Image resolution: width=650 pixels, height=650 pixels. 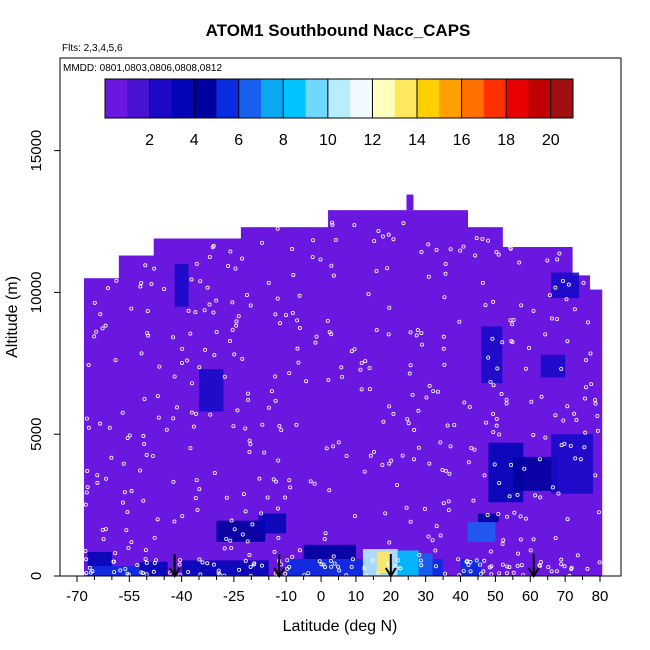 I want to click on x-tick-label: -40, so click(x=182, y=596).